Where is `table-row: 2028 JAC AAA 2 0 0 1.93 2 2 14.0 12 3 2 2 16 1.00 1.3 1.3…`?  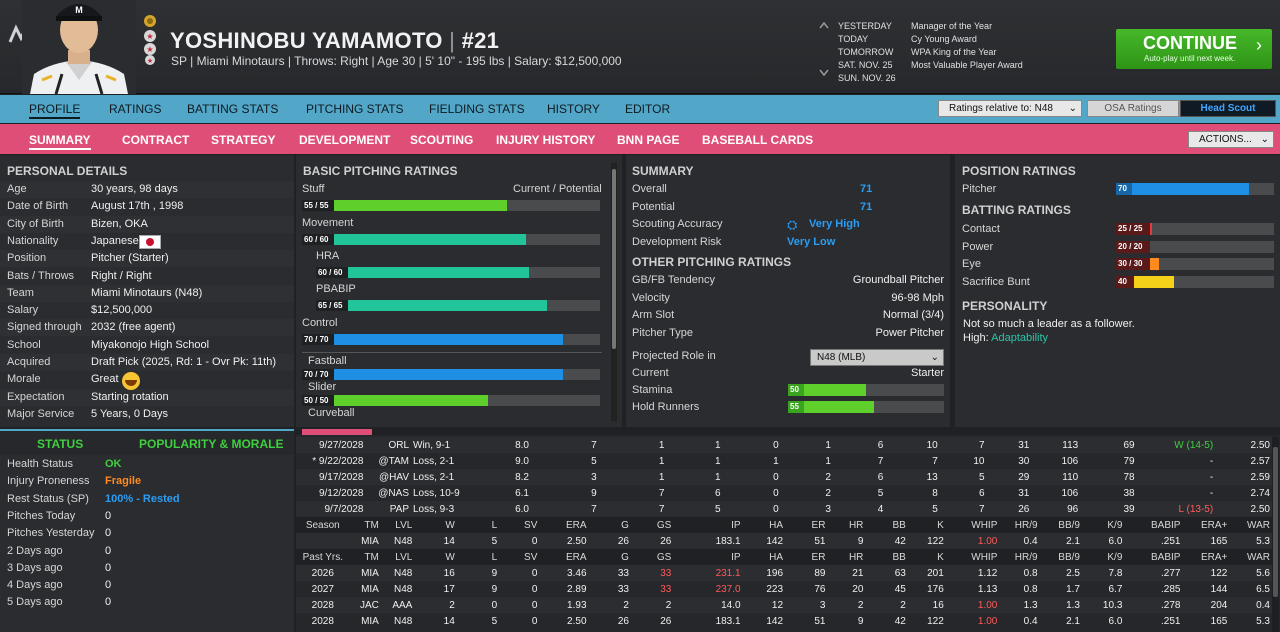 table-row: 2028 JAC AAA 2 0 0 1.93 2 2 14.0 12 3 2 2 16 1.00 1.3 1.3… is located at coordinates (784, 605).